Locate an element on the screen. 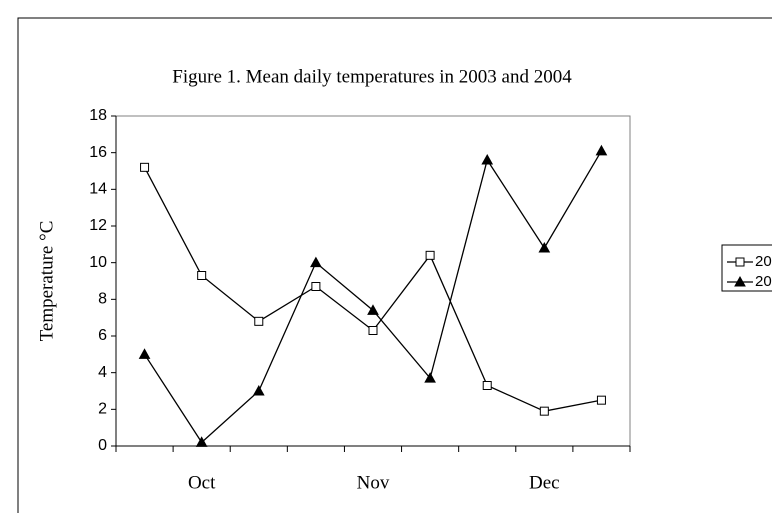  legend-box is located at coordinates (746, 268).